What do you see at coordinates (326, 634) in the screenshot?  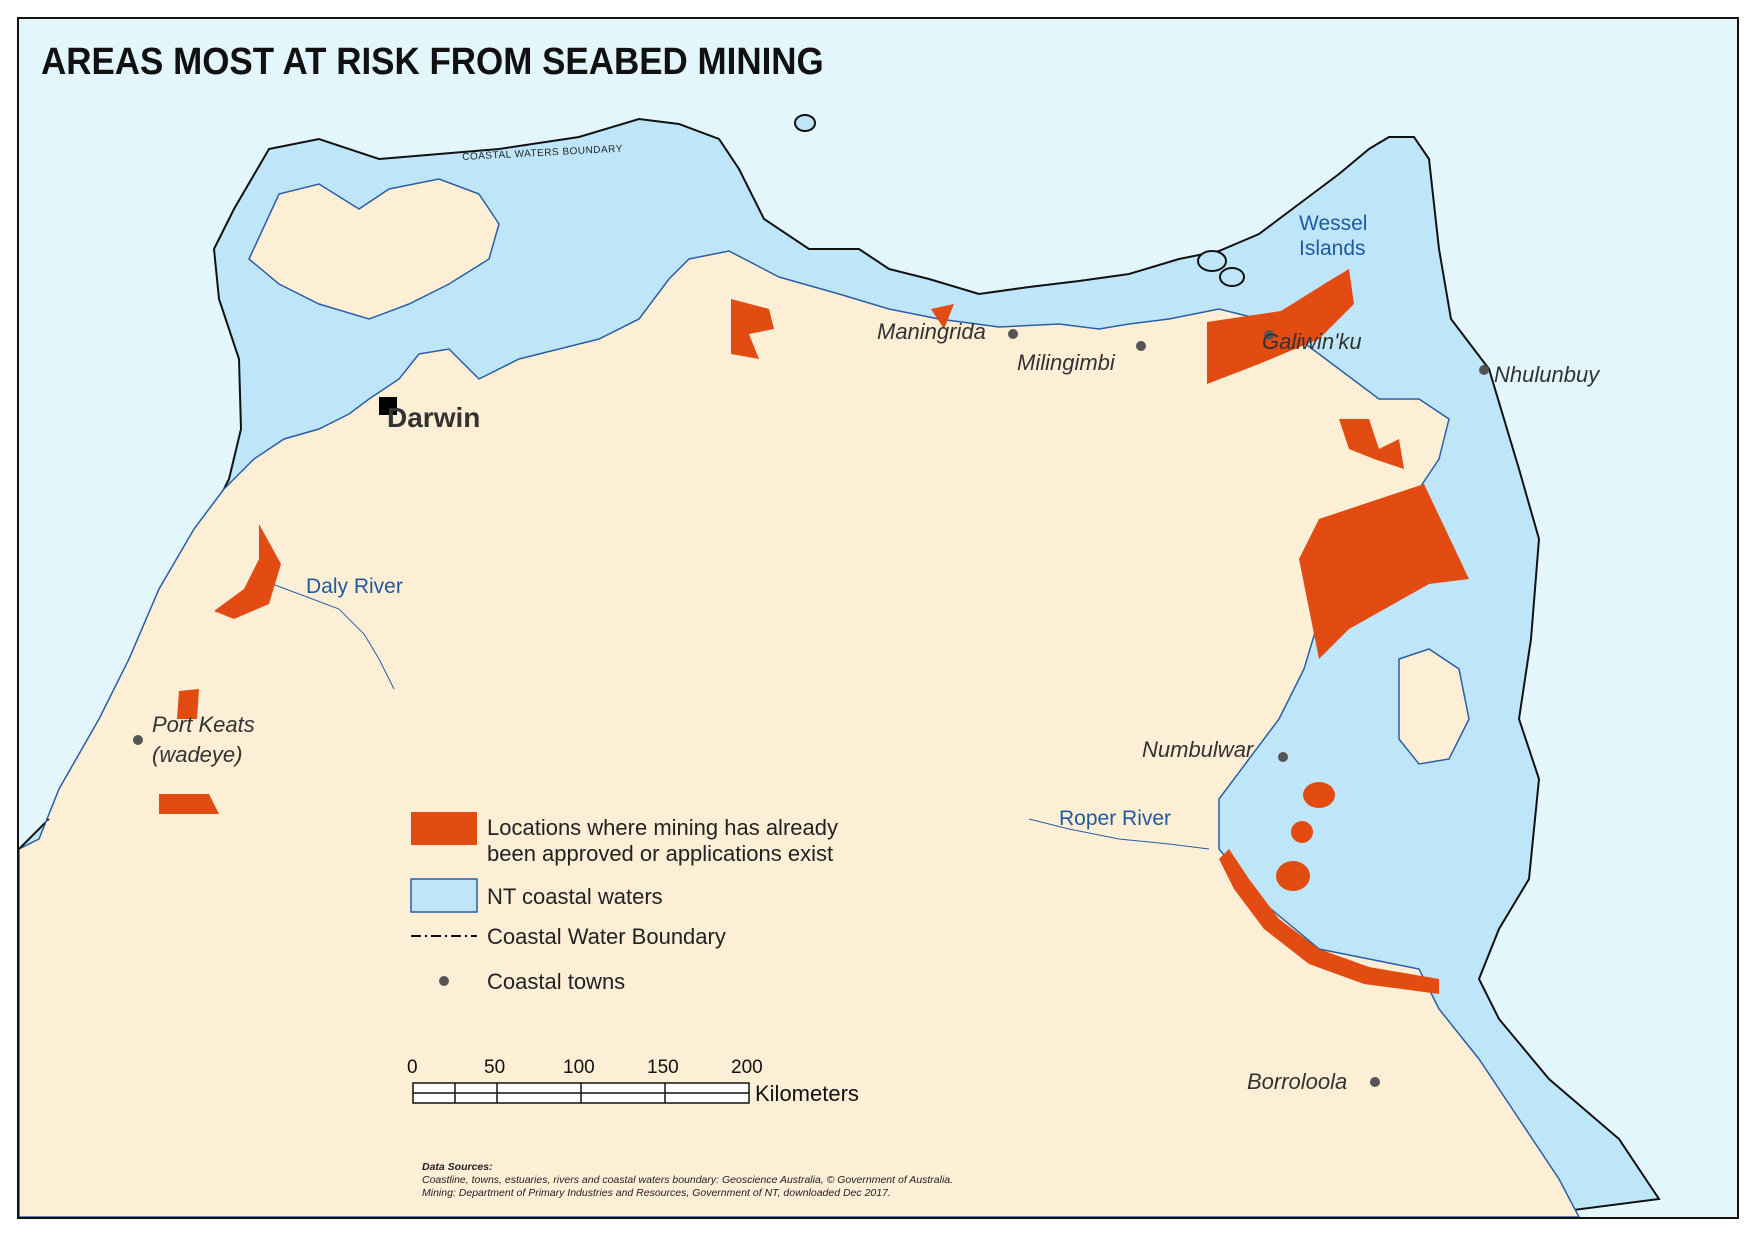 I see `daly-river-line` at bounding box center [326, 634].